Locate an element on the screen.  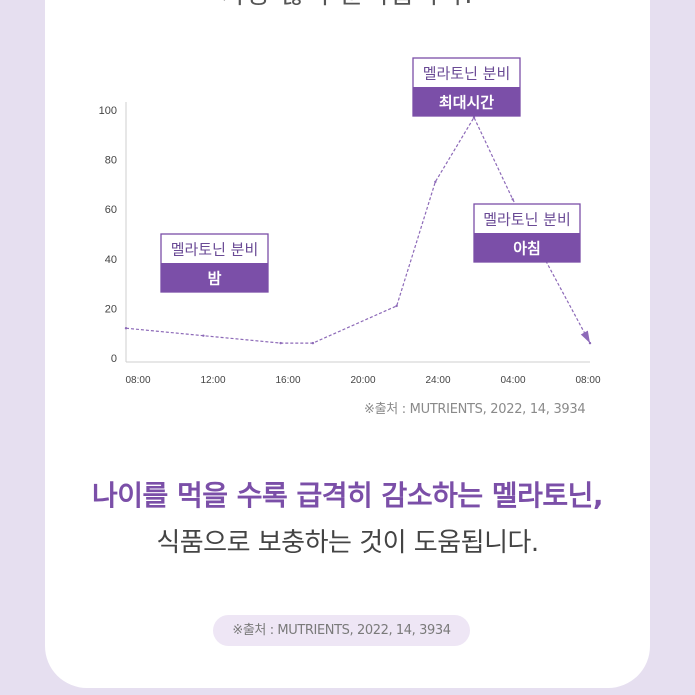
y-tick-label: 80 is located at coordinates (111, 161).